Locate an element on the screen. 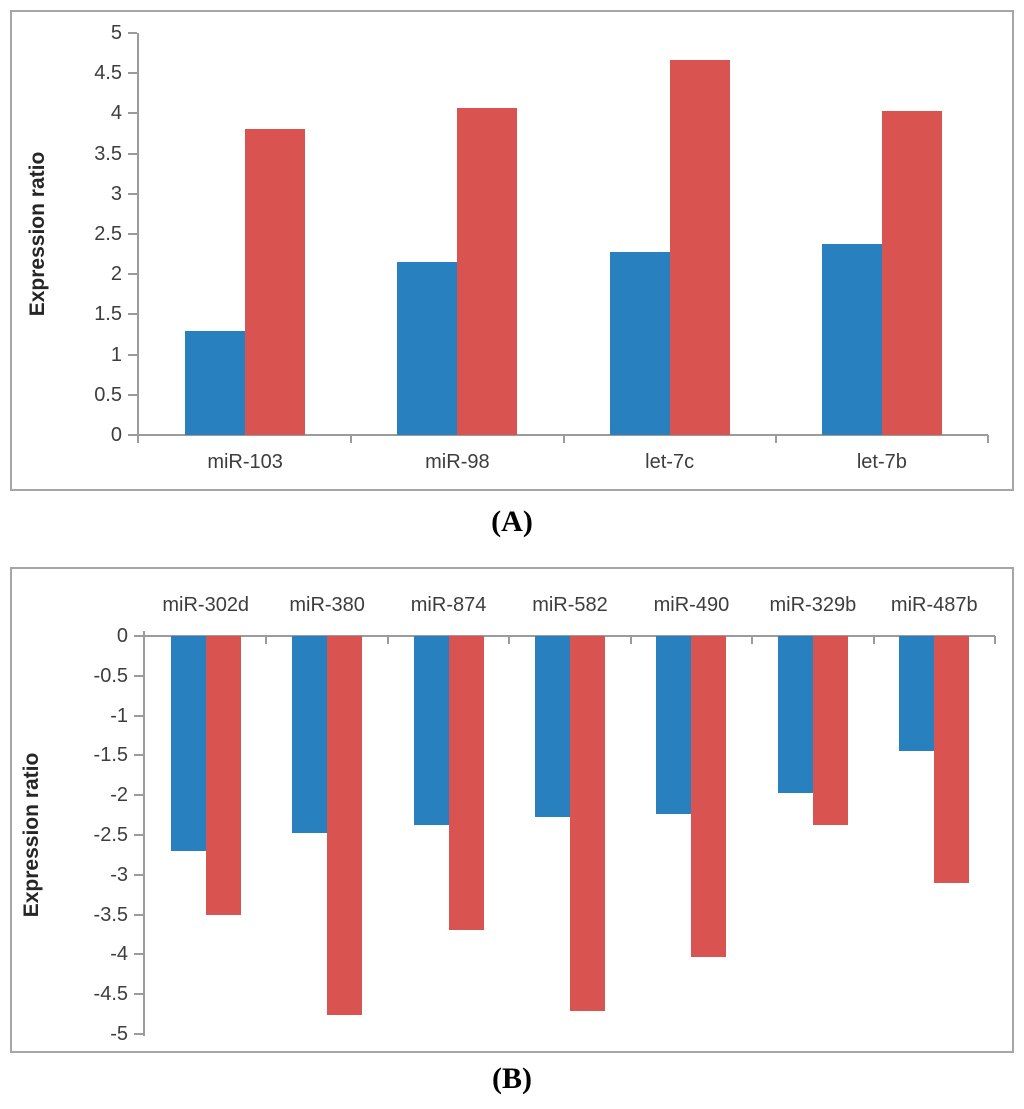 The width and height of the screenshot is (1024, 1109). y-tick-label: -1.5 is located at coordinates (110, 755).